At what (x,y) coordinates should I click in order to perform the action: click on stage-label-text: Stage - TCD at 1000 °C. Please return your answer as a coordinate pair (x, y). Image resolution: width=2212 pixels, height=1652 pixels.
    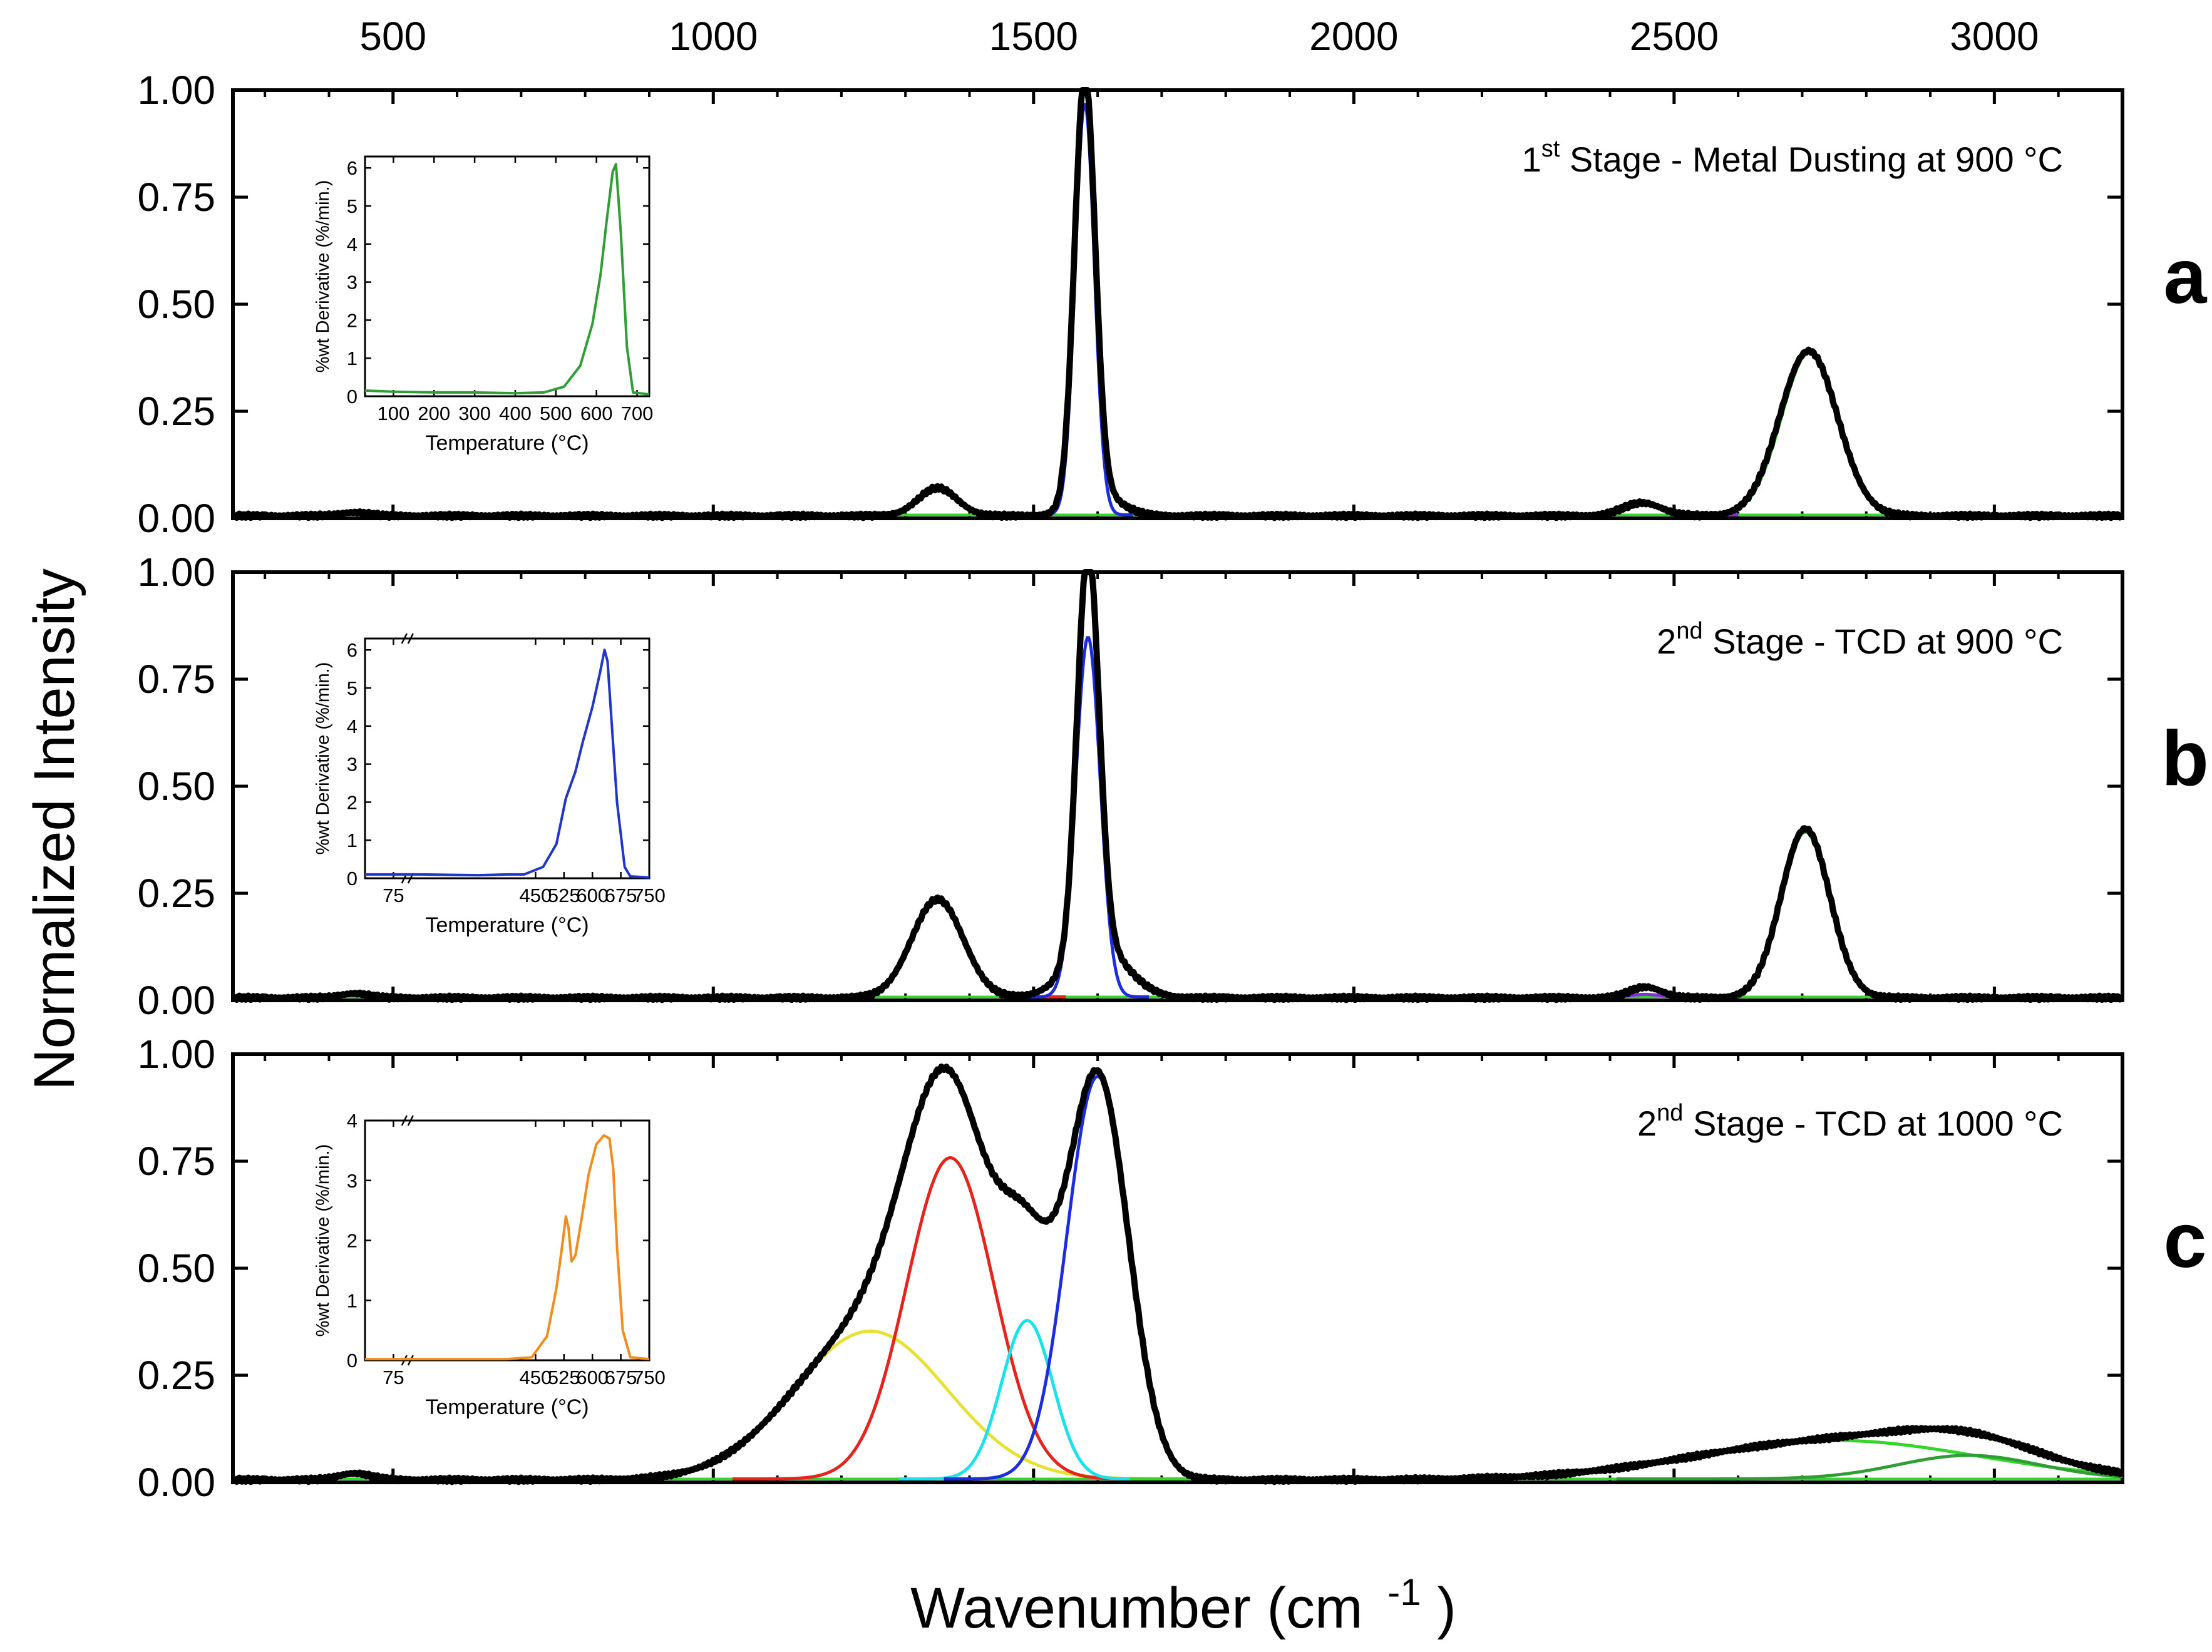
    Looking at the image, I should click on (1873, 1123).